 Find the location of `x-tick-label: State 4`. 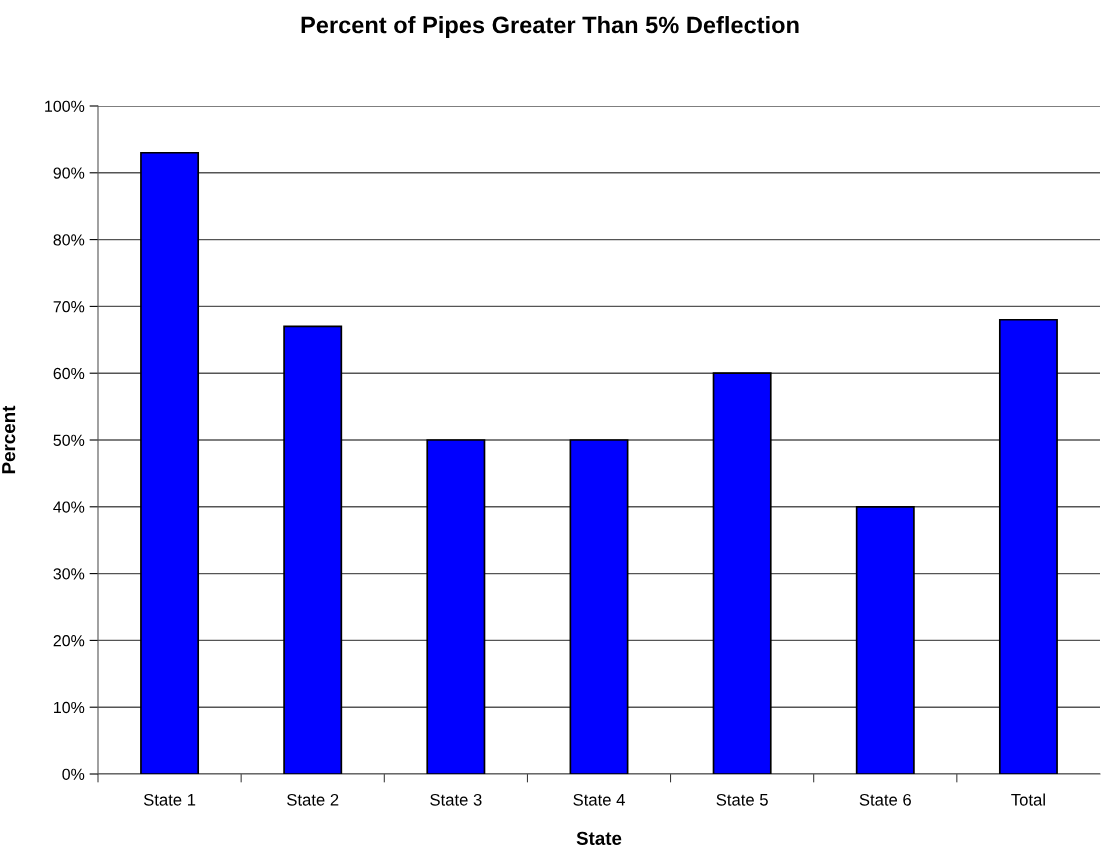

x-tick-label: State 4 is located at coordinates (599, 799).